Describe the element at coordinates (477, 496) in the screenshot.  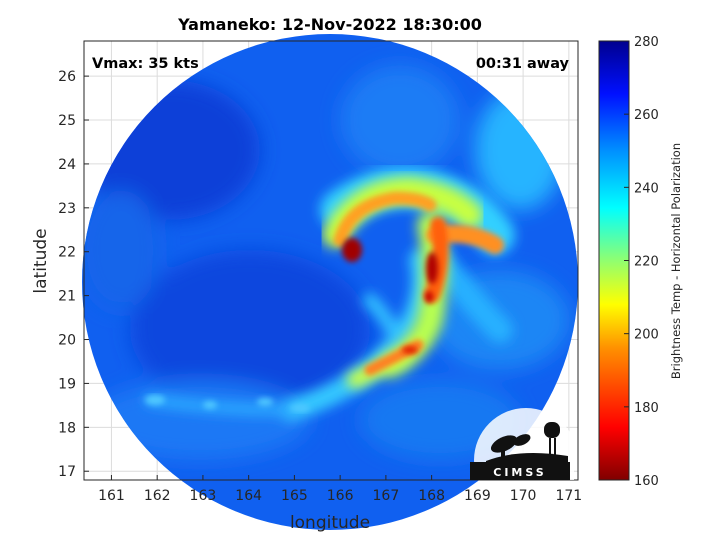
I see `x-tick-label: 169` at that location.